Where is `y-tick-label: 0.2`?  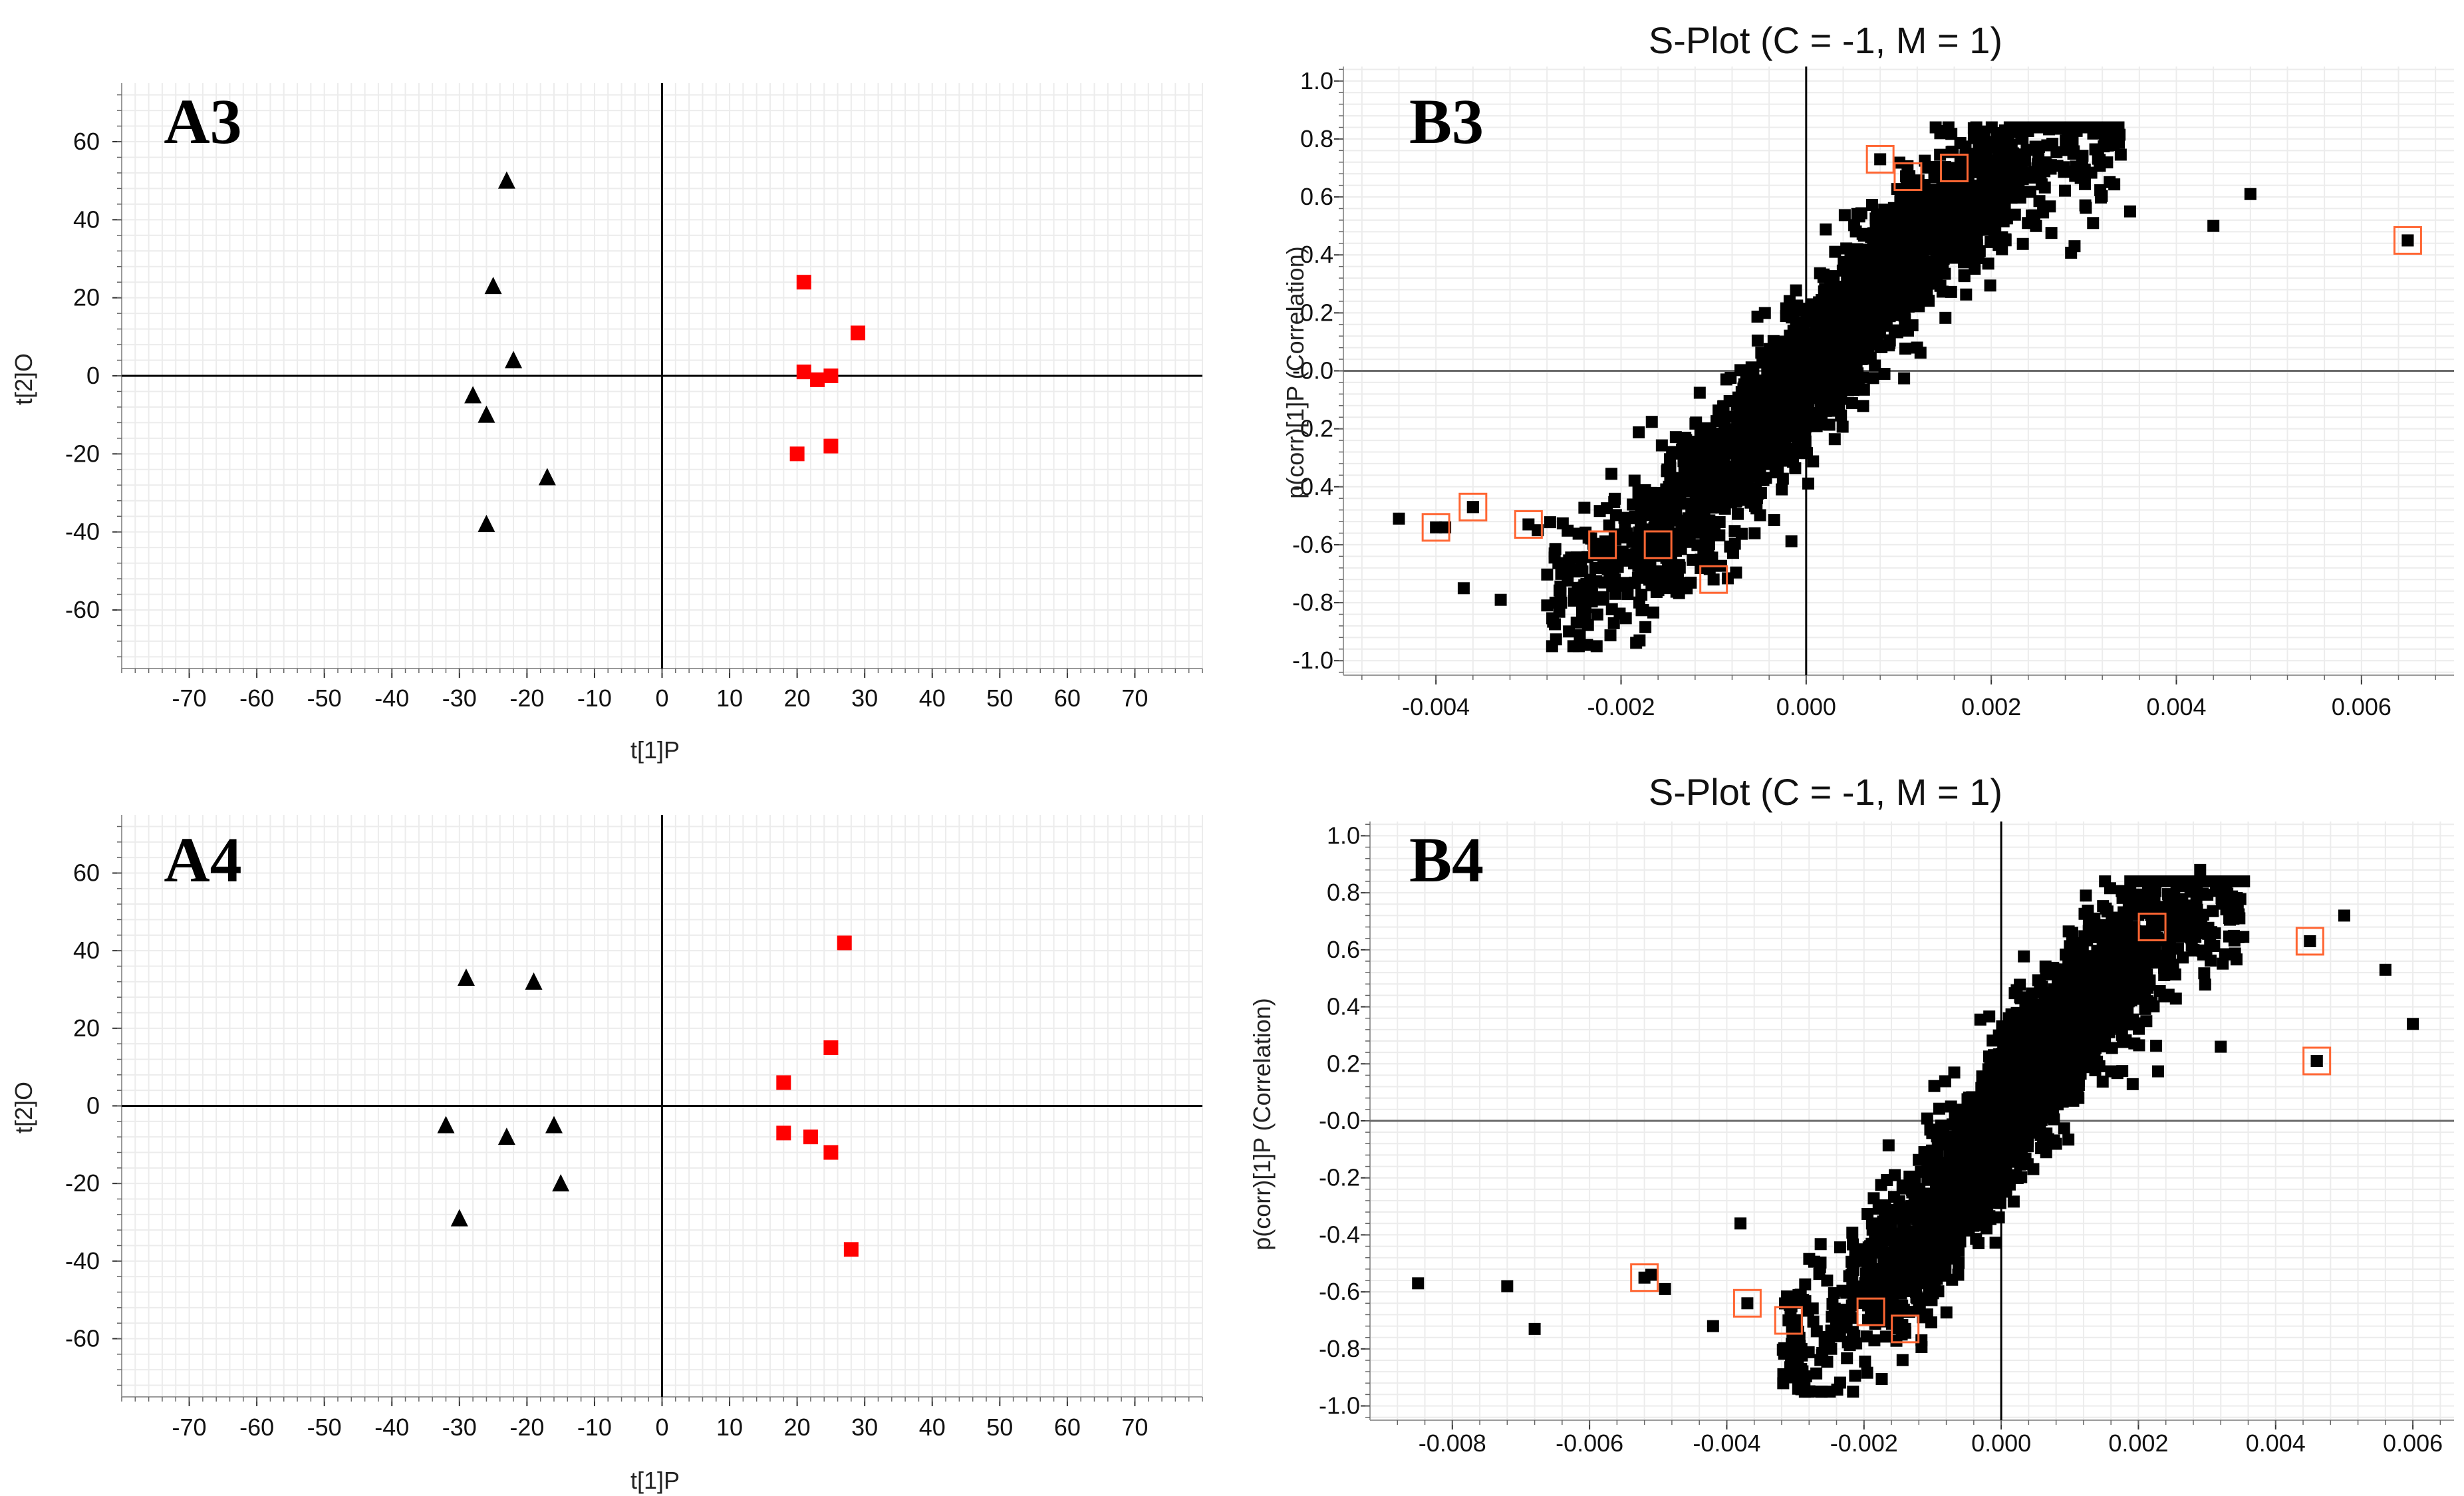 y-tick-label: 0.2 is located at coordinates (1343, 1063).